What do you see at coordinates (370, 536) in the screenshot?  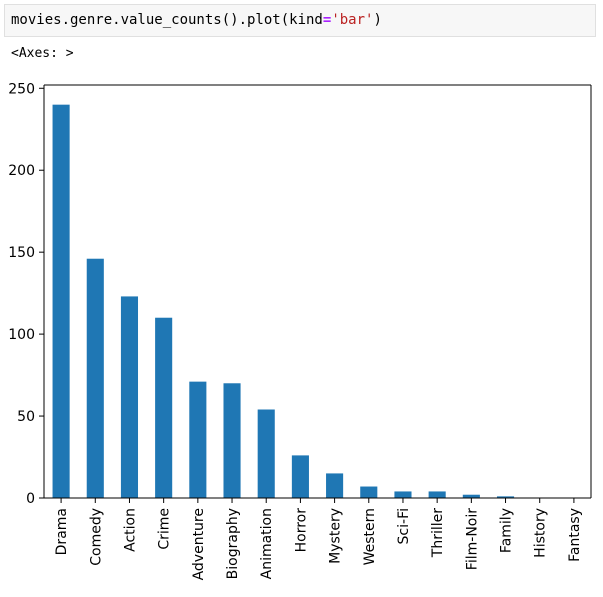 I see `x-tick-label: Western` at bounding box center [370, 536].